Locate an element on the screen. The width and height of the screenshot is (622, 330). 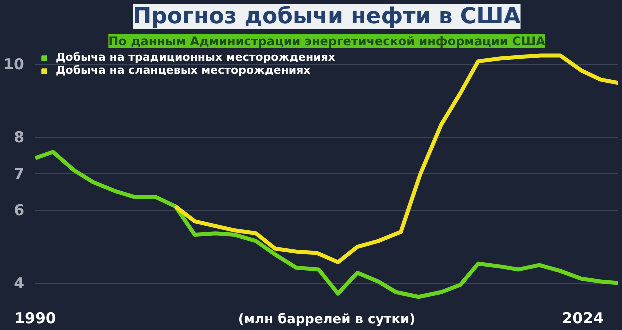
legend-label: Добыча на сланцевых месторождениях is located at coordinates (183, 70).